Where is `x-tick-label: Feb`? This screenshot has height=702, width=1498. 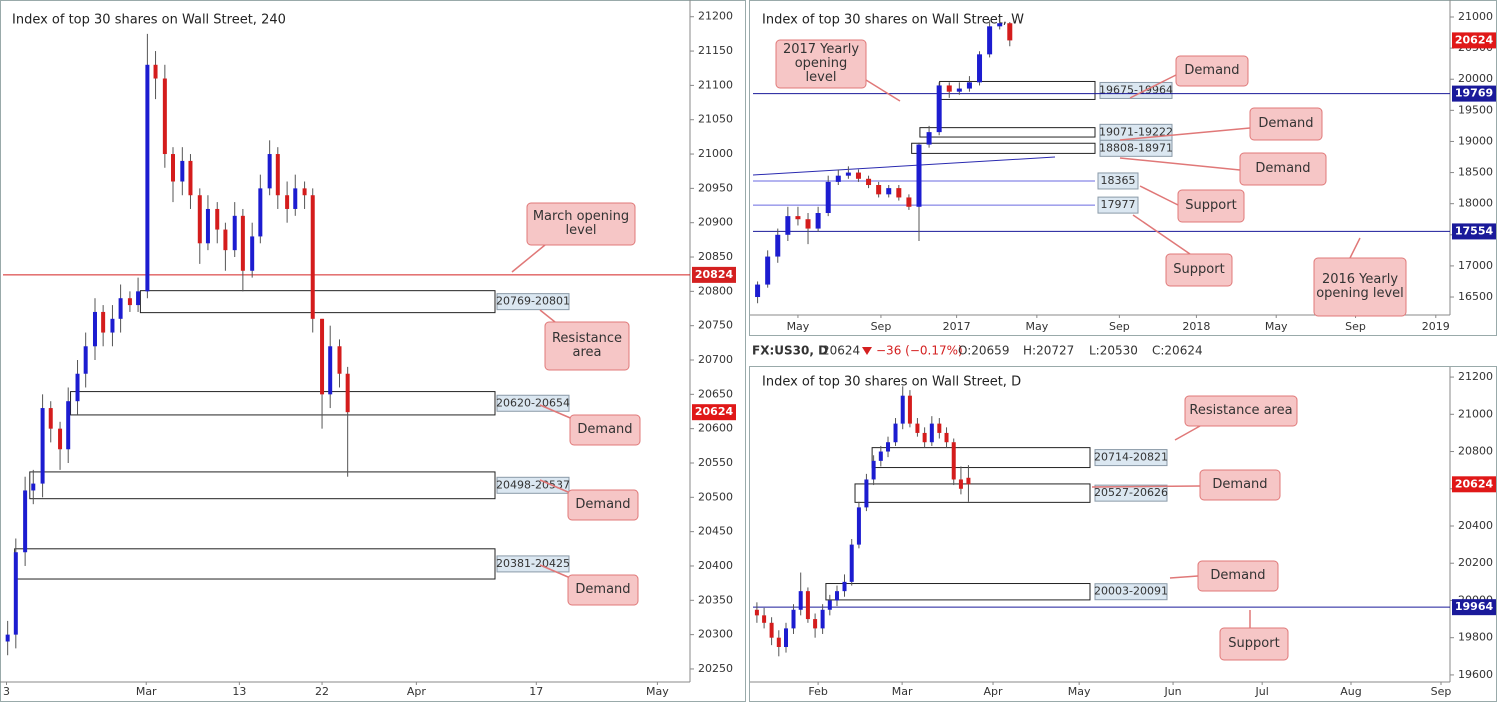
x-tick-label: Feb is located at coordinates (817, 691).